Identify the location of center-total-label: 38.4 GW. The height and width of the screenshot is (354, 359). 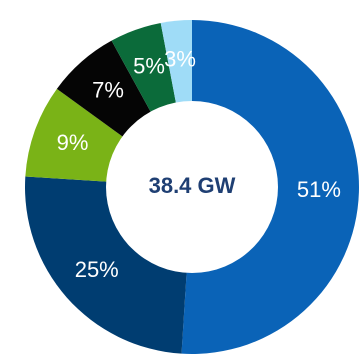
(192, 185).